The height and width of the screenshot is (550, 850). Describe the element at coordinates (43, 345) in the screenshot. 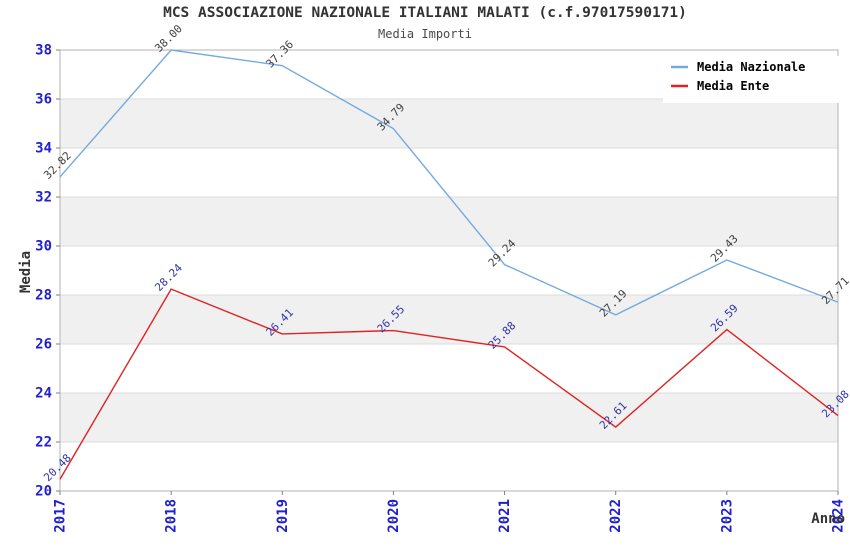

I see `y-tick-label: 26` at that location.